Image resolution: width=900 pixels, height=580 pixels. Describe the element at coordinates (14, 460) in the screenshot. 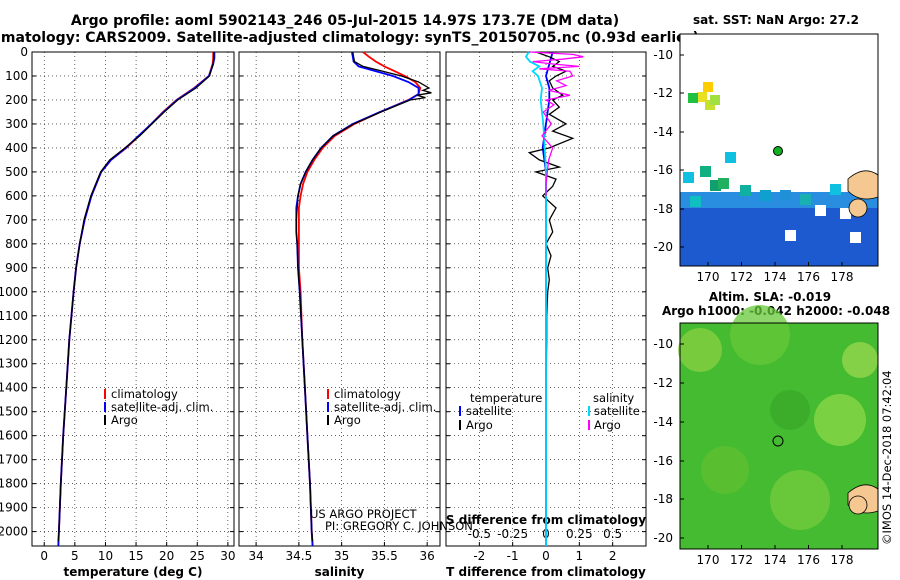

I see `depth-tick-label: 1700` at that location.